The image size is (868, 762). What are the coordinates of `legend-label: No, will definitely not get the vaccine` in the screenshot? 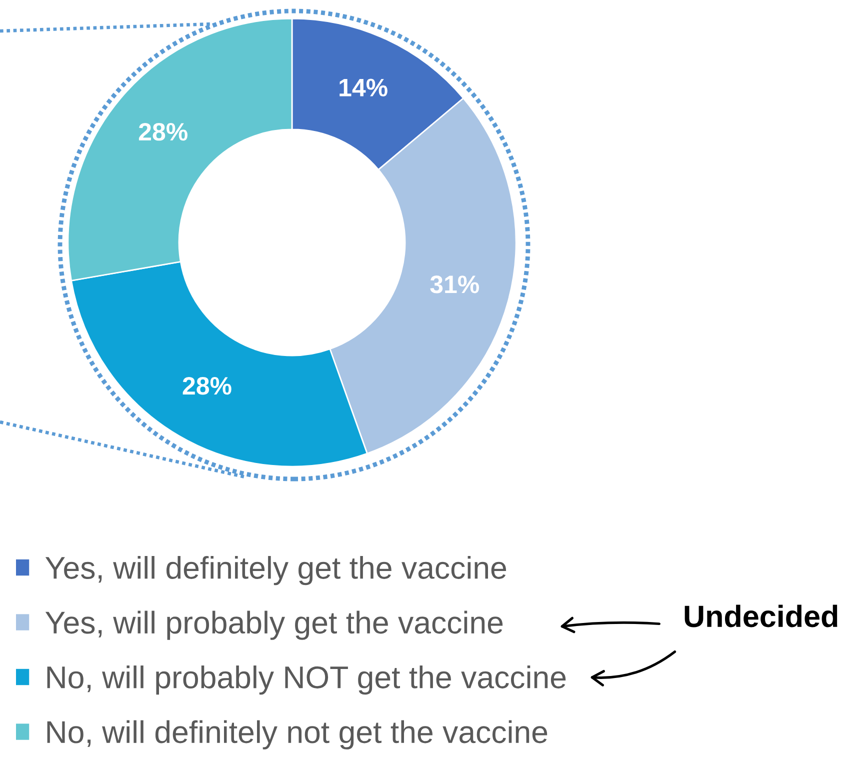 It's located at (297, 735).